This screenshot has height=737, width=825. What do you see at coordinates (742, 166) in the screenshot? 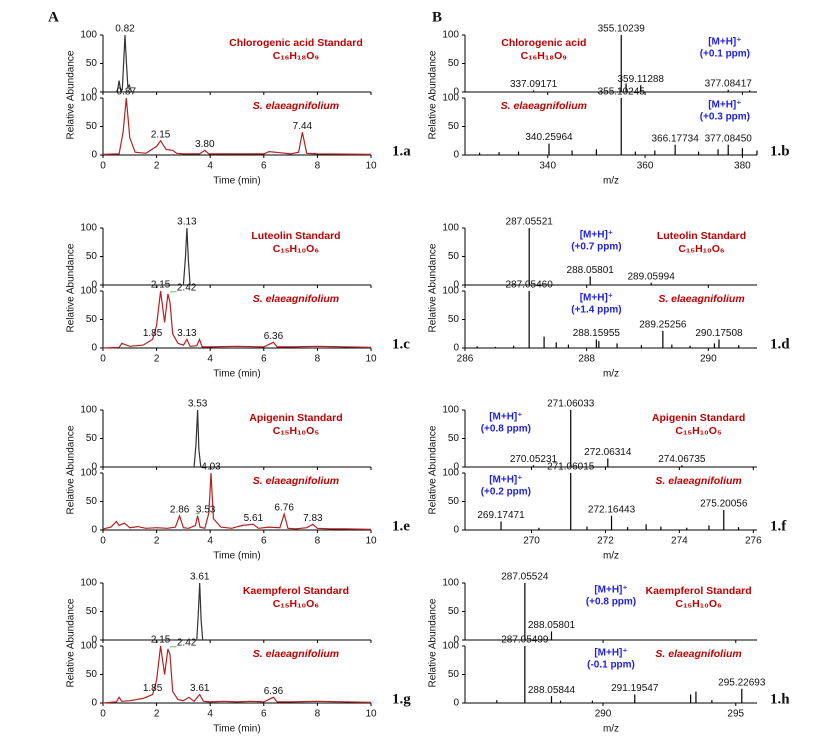
I see `x-tick-label: 380` at bounding box center [742, 166].